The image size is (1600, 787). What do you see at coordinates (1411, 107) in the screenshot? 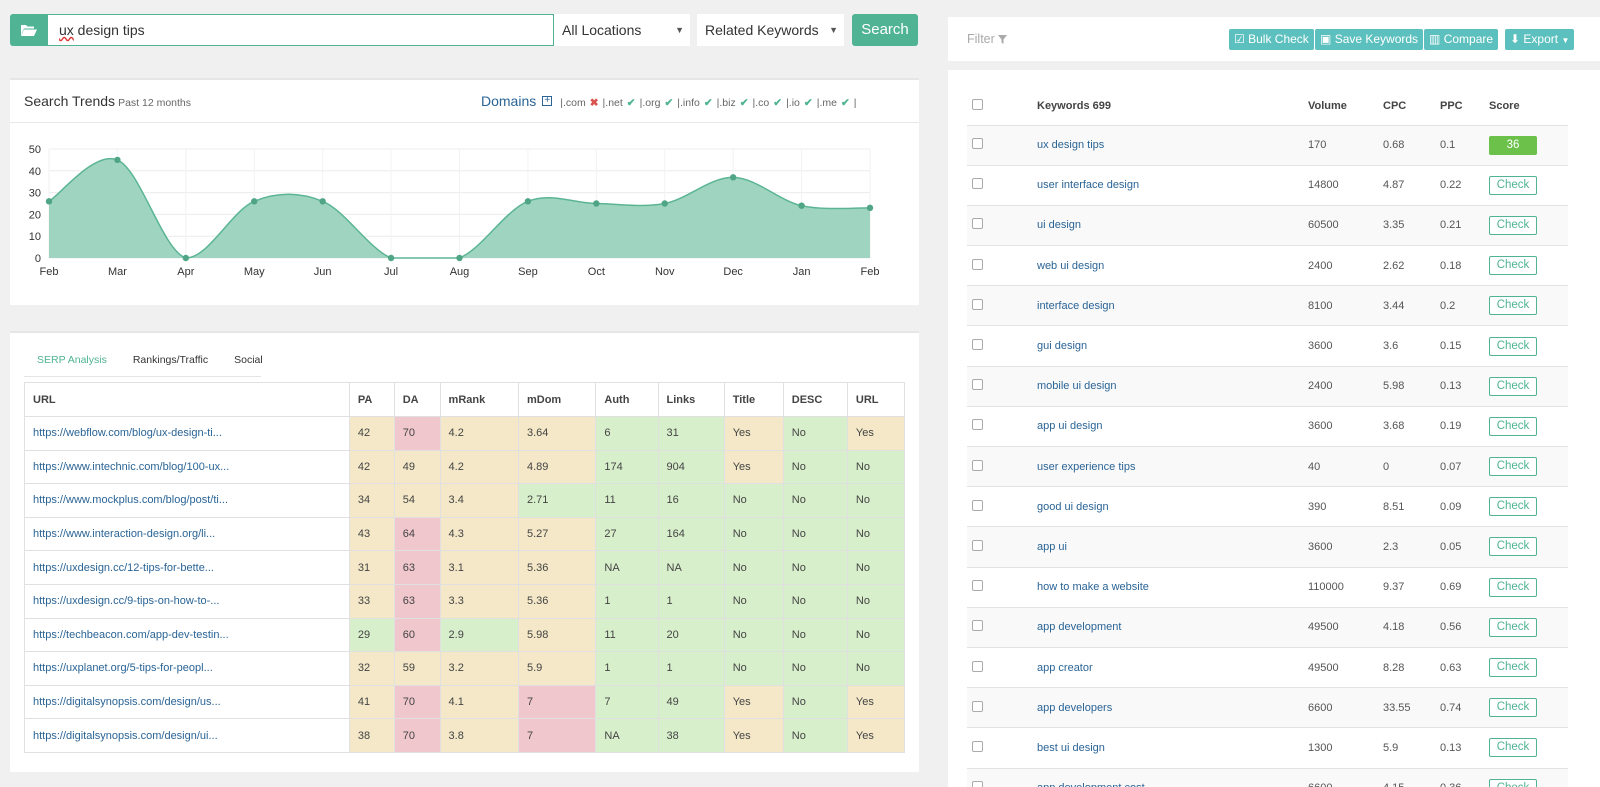
I see `col-cpc: CPC` at bounding box center [1411, 107].